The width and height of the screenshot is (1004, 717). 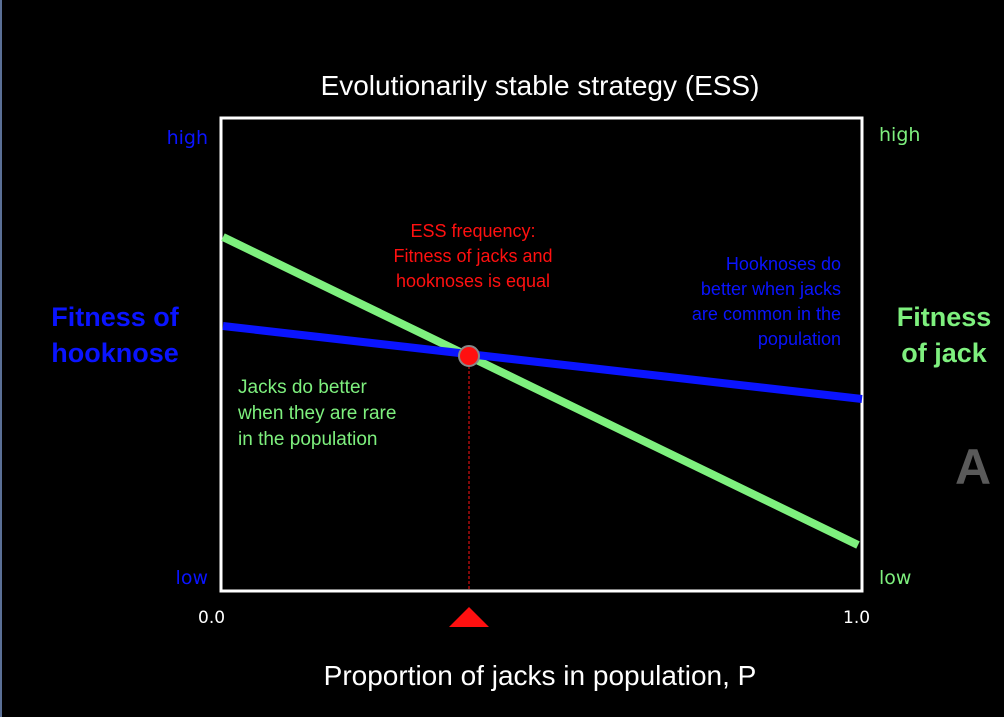 I want to click on ess-annotation-line1: ESS frequency:, so click(x=473, y=231).